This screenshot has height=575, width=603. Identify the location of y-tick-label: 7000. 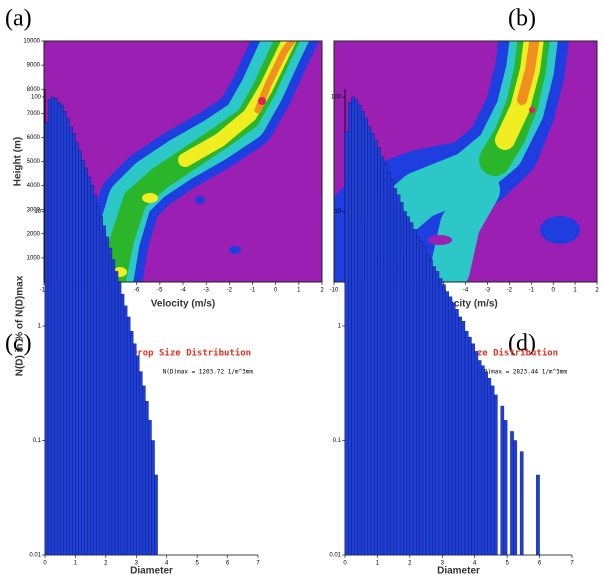
(34, 114).